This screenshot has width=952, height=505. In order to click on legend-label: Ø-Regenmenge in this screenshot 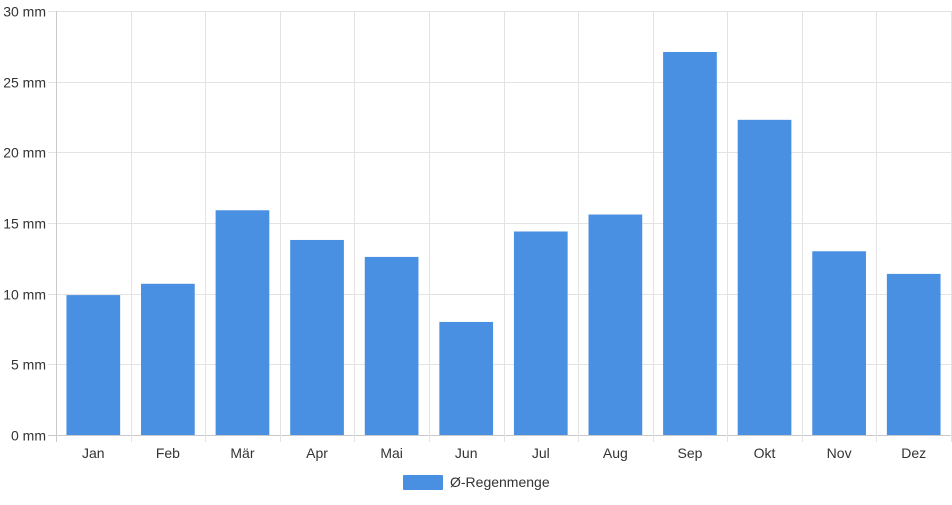, I will do `click(500, 482)`.